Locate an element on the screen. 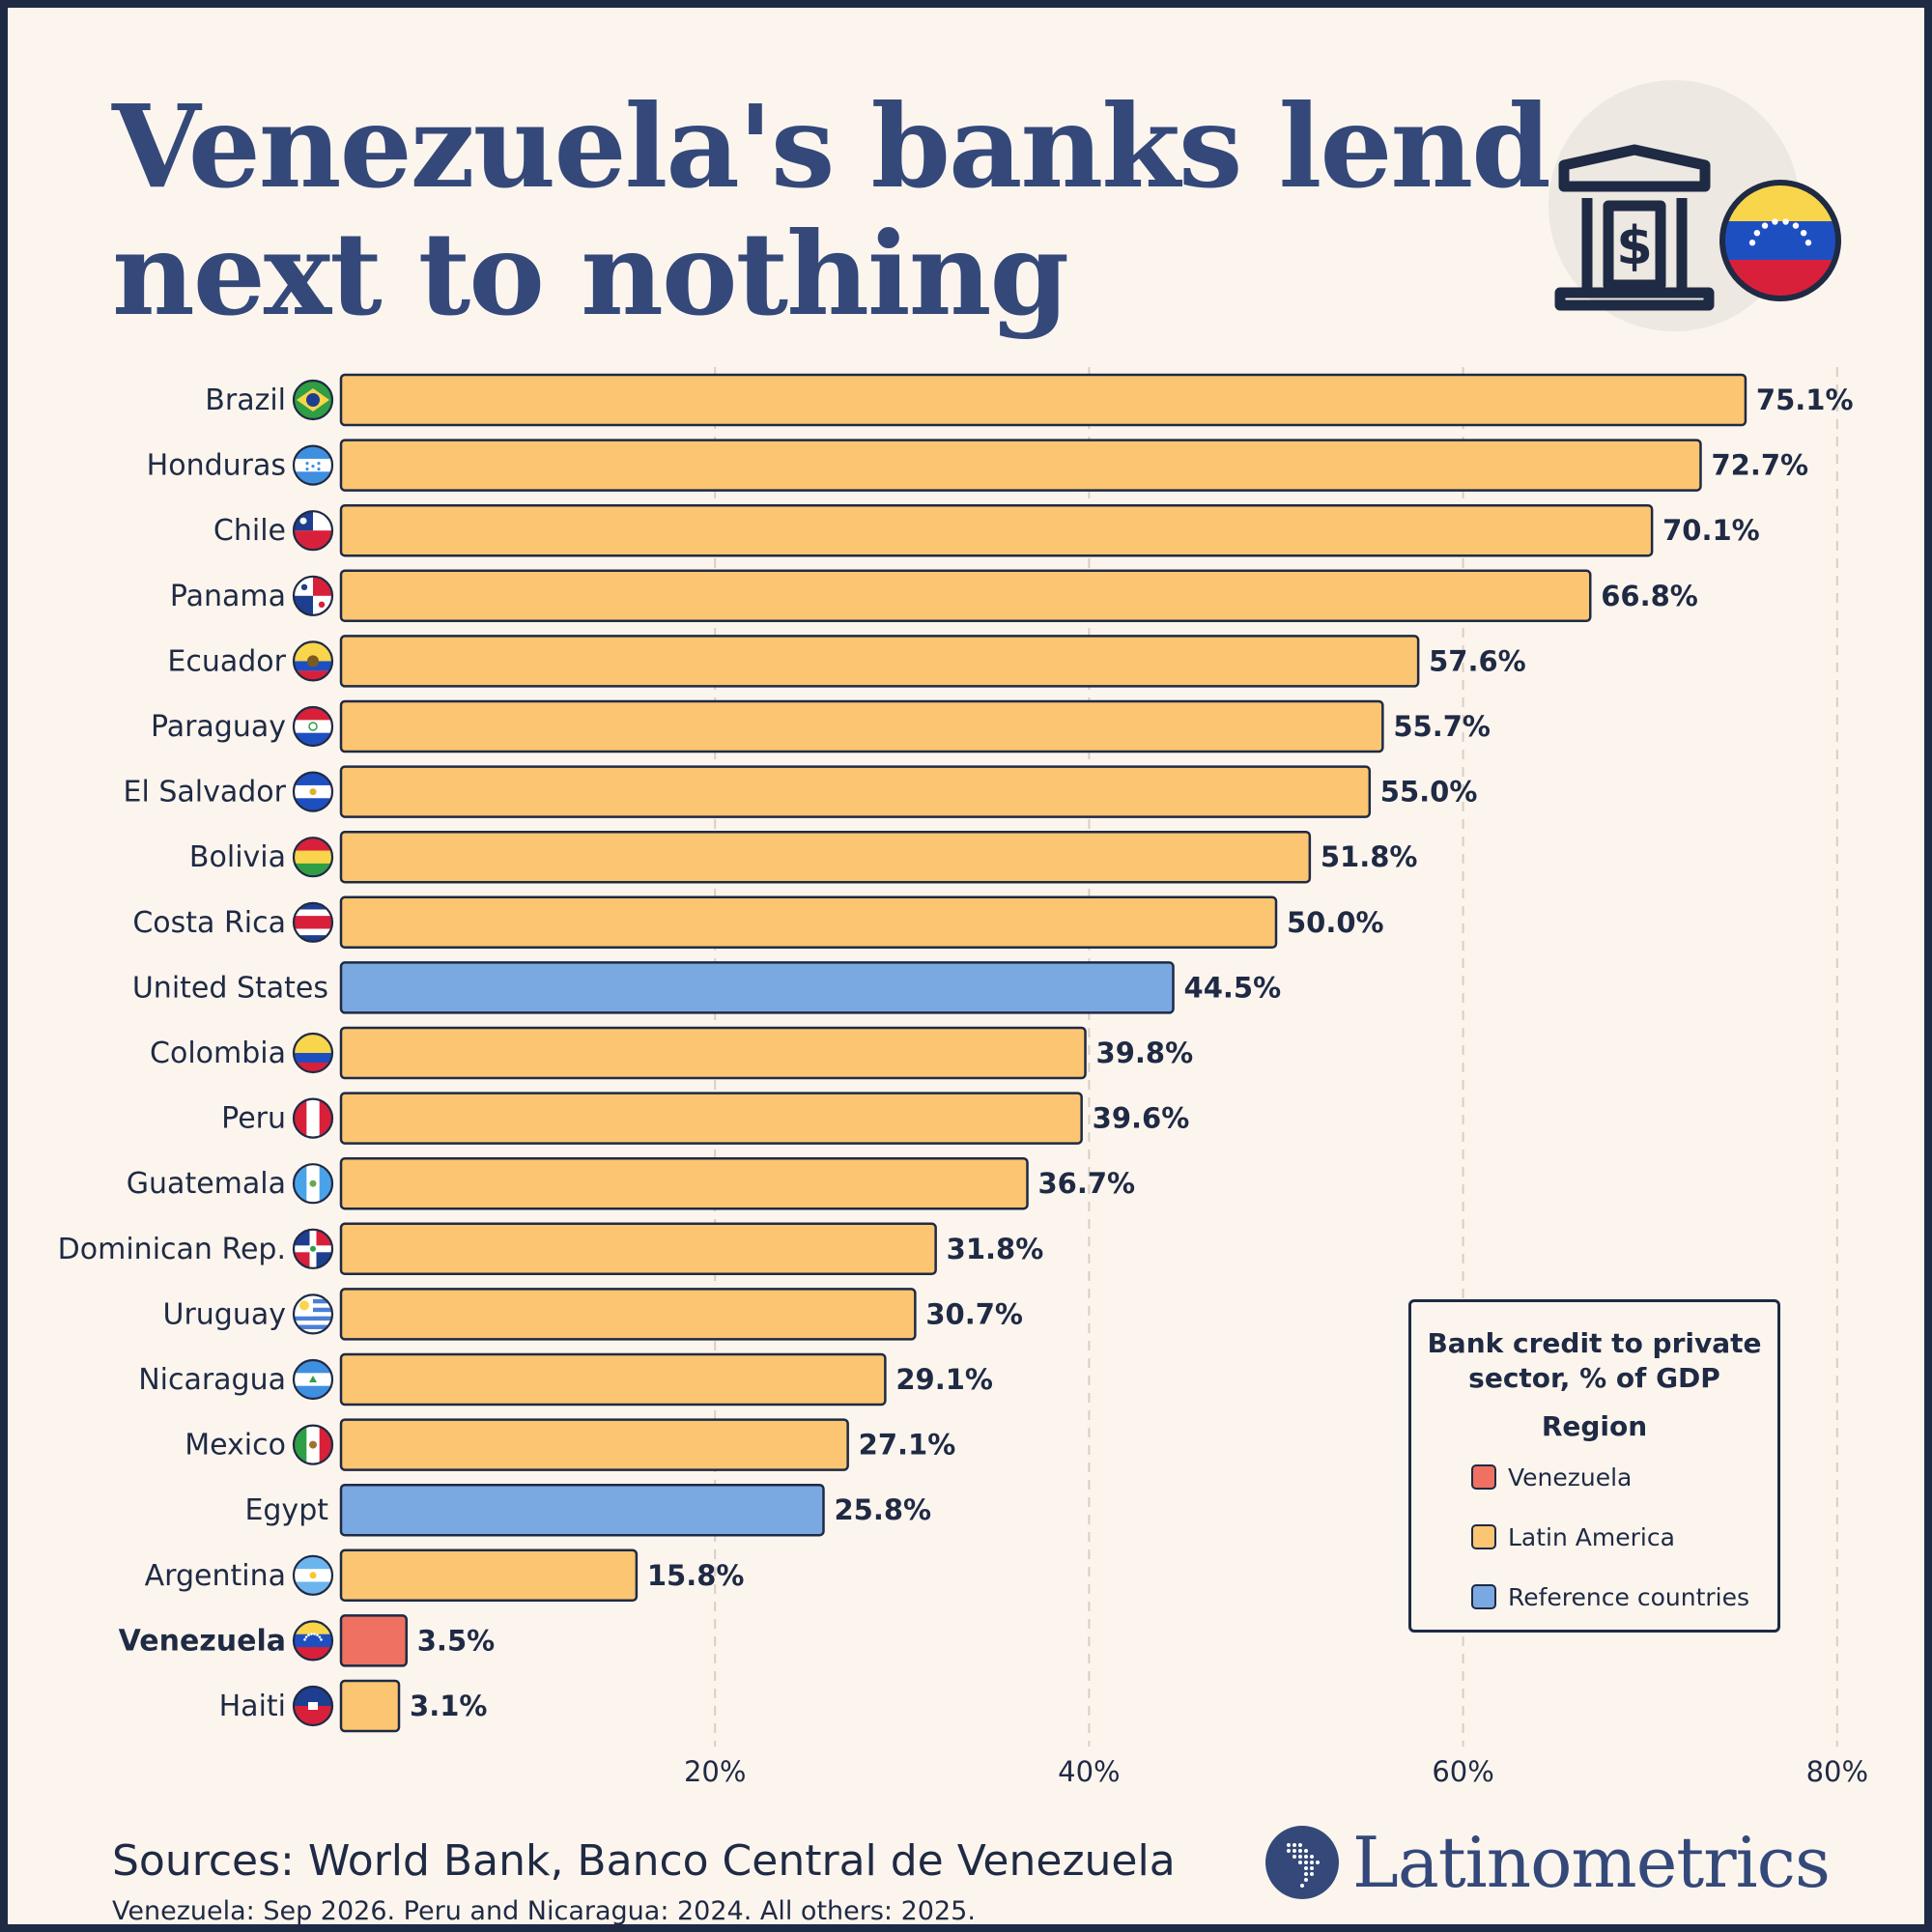  venezuela-flag-icon is located at coordinates (313, 1641).